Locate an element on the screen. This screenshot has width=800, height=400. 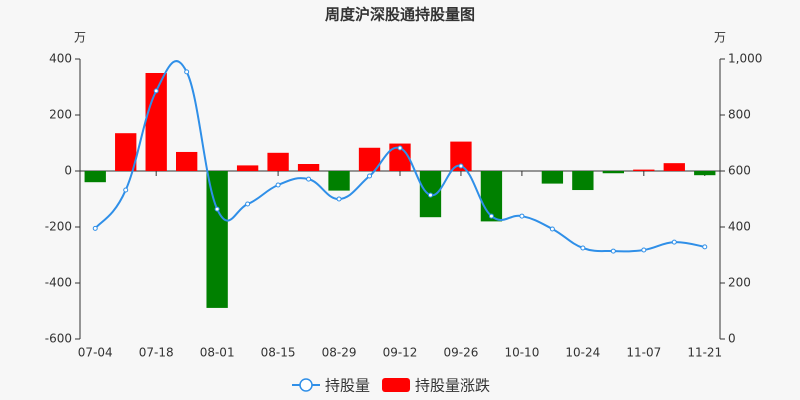
x-tick-label: 08-01 is located at coordinates (217, 353).